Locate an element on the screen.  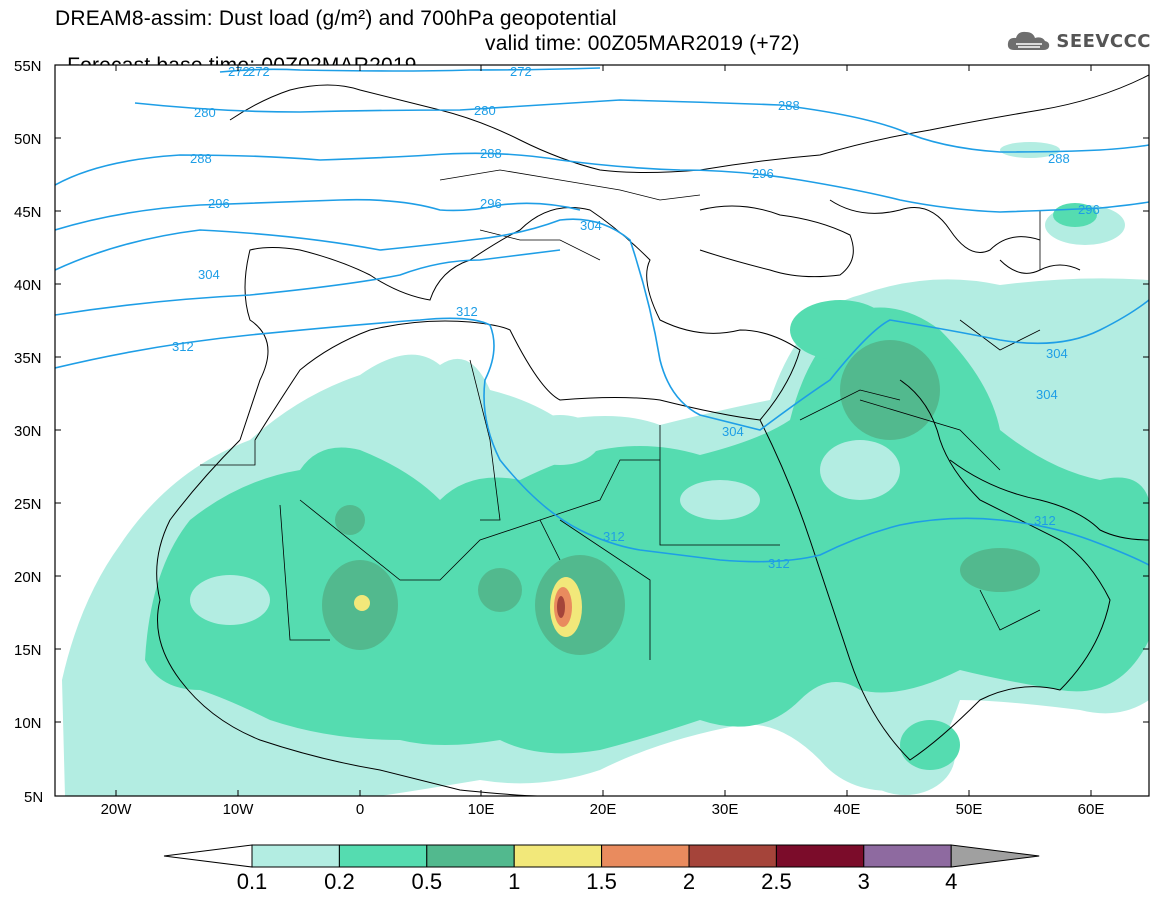
cloud-logo-icon is located at coordinates (1029, 40).